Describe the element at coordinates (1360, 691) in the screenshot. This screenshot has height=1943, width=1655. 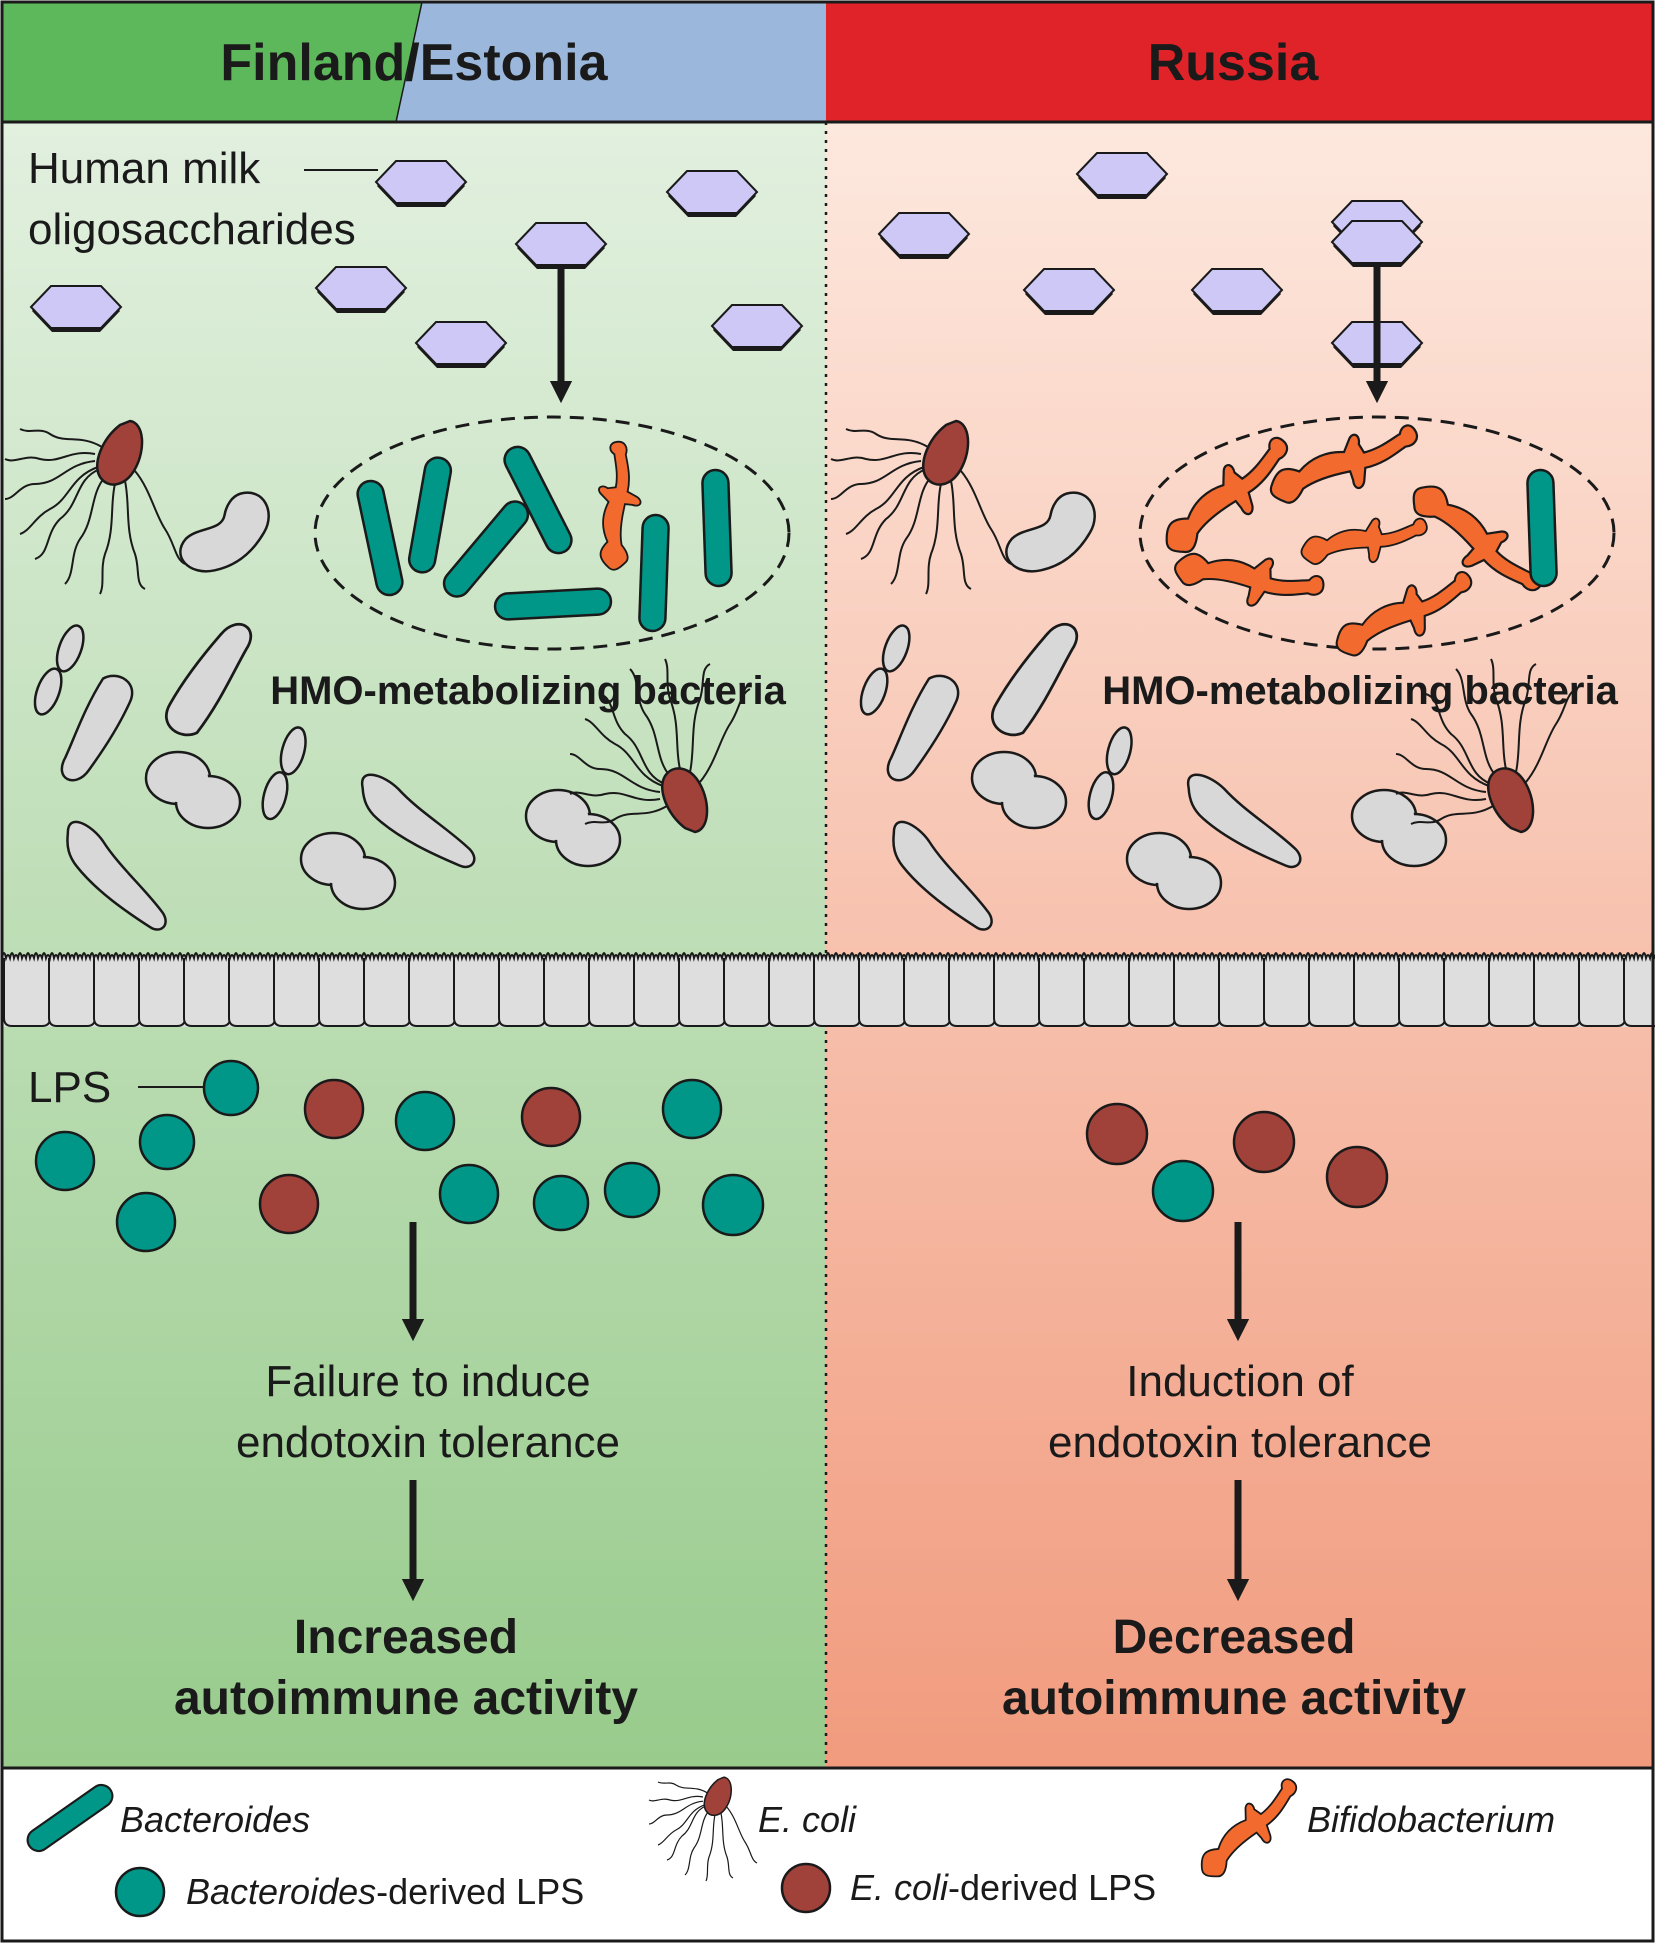
I see `hmo-bacteria-label-right: HMO-metabolizing bacteria` at that location.